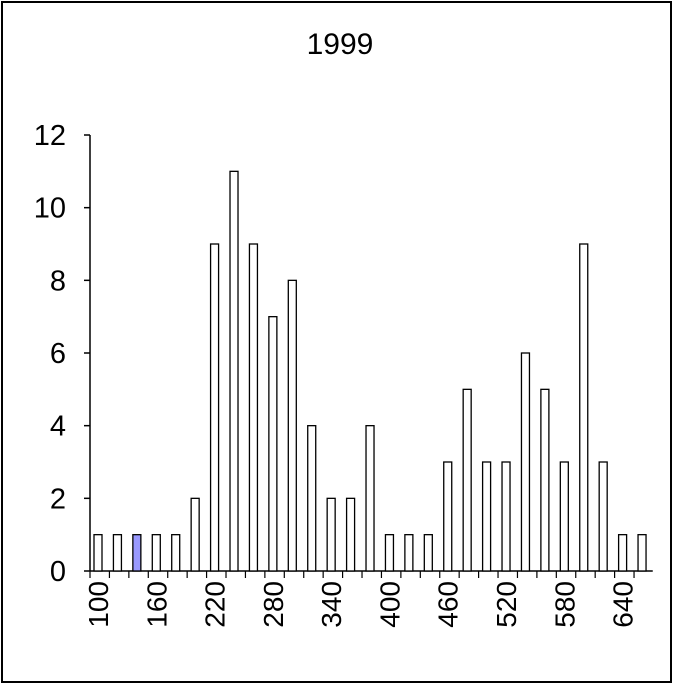  What do you see at coordinates (368, 599) in the screenshot?
I see `x-axis: 100 160 220 280 340 400 460 520 580 640` at bounding box center [368, 599].